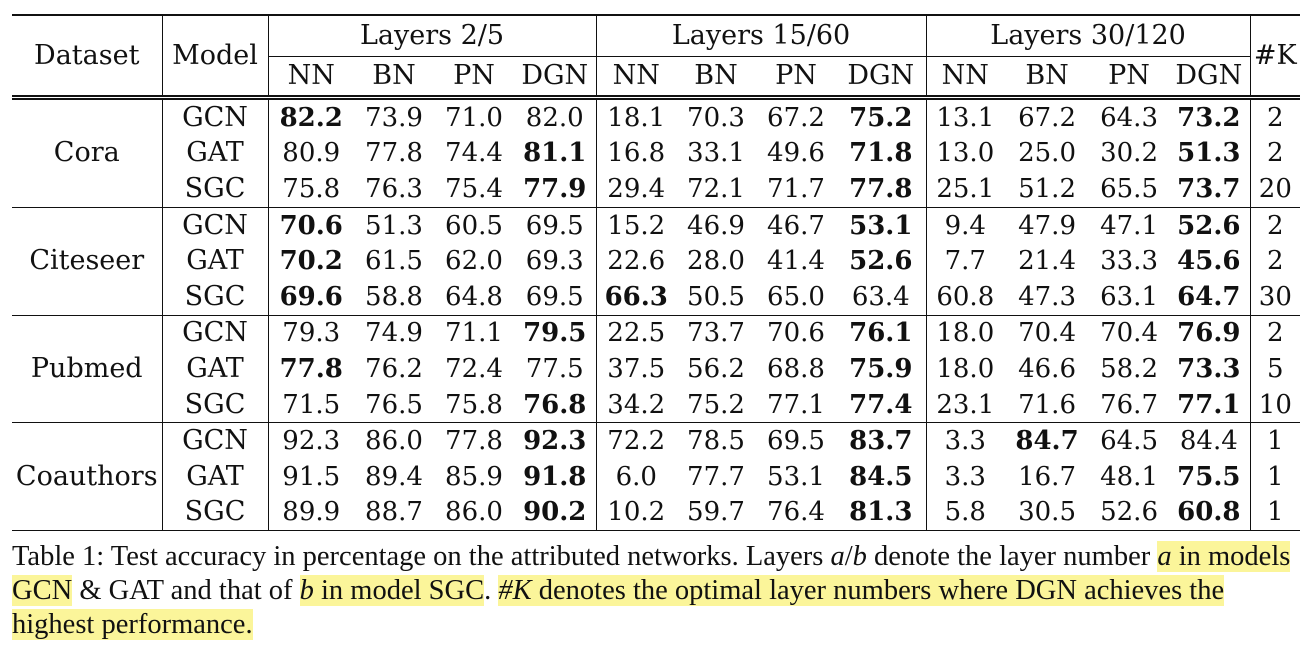 This screenshot has height=652, width=1310. What do you see at coordinates (311, 513) in the screenshot?
I see `accuracy-cell: 89.9` at bounding box center [311, 513].